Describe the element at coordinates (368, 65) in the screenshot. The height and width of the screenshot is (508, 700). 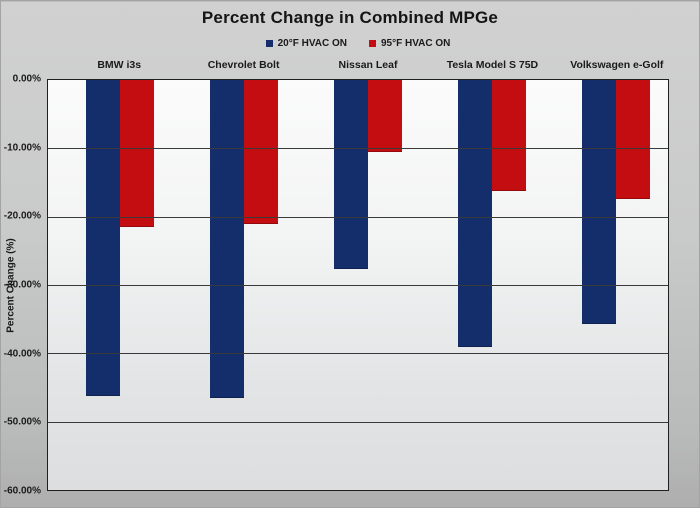
I see `category-label: Nissan Leaf` at that location.